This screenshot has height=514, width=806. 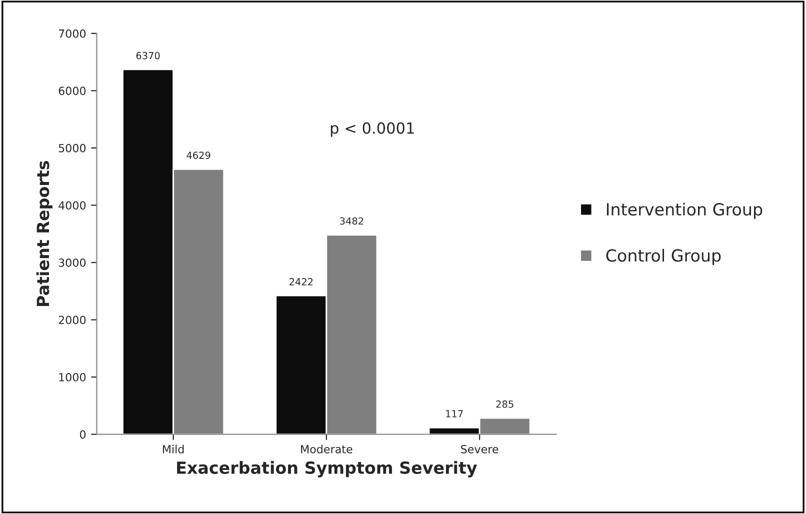 What do you see at coordinates (72, 33) in the screenshot?
I see `y-tick-label: 7000` at bounding box center [72, 33].